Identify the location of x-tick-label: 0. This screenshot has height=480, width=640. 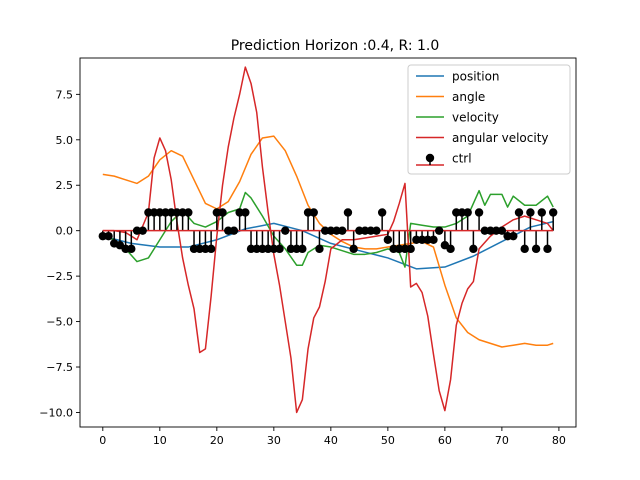
(102, 440).